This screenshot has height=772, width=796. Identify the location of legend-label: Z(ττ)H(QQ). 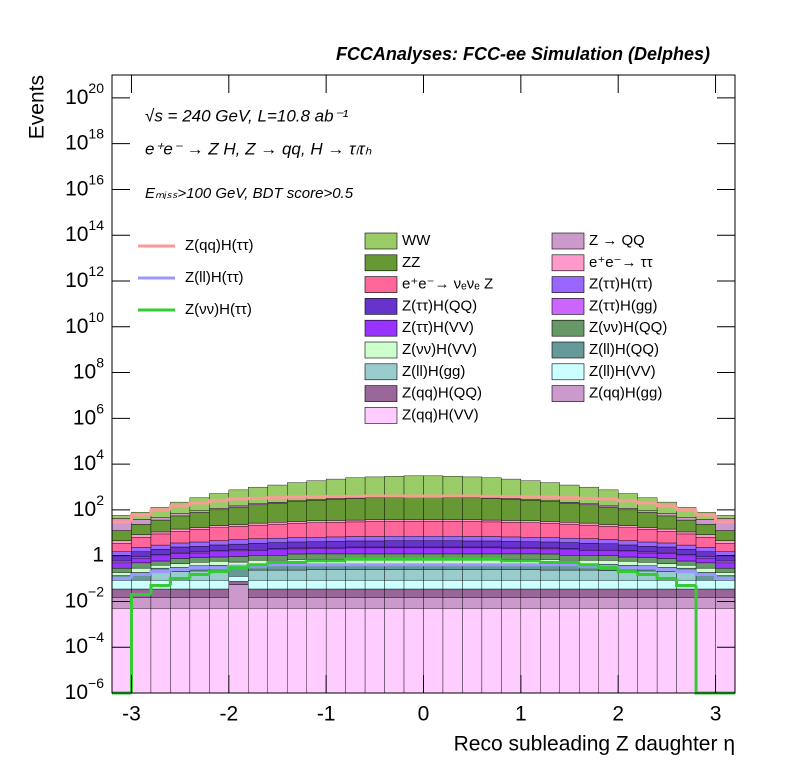
(439, 305).